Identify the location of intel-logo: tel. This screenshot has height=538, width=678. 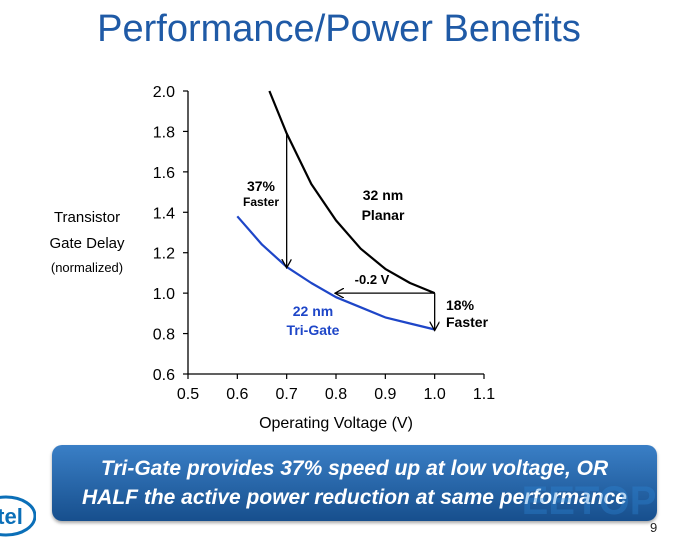
(18, 516).